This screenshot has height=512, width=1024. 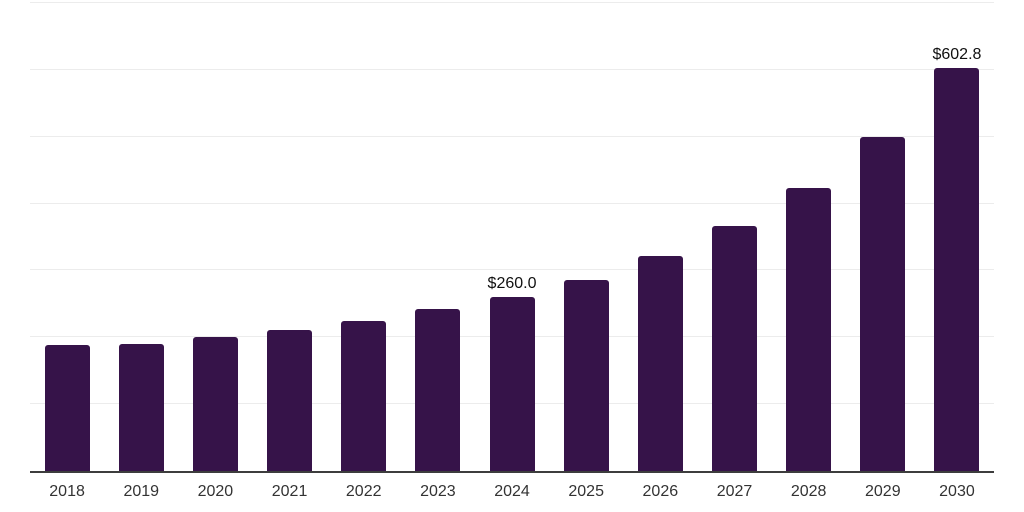 What do you see at coordinates (883, 491) in the screenshot?
I see `x-tick-label-2029: 2029` at bounding box center [883, 491].